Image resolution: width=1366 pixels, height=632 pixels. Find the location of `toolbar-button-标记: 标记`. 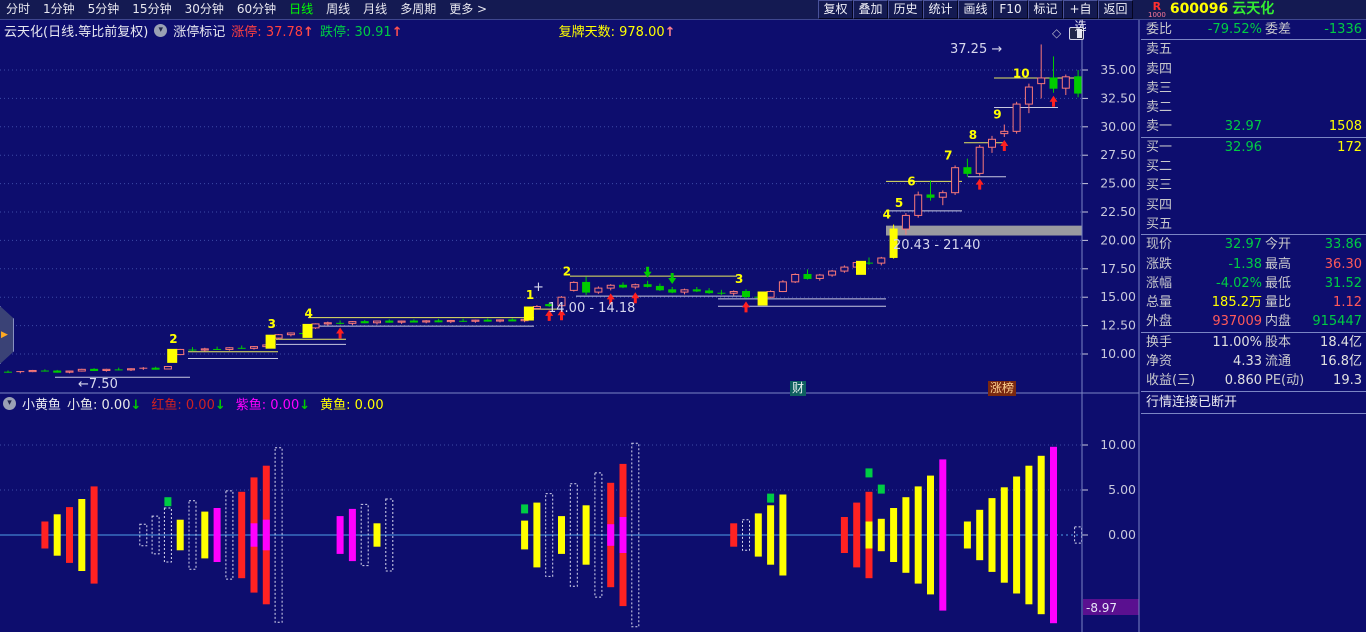

toolbar-button-标记: 标记 is located at coordinates (1045, 9).